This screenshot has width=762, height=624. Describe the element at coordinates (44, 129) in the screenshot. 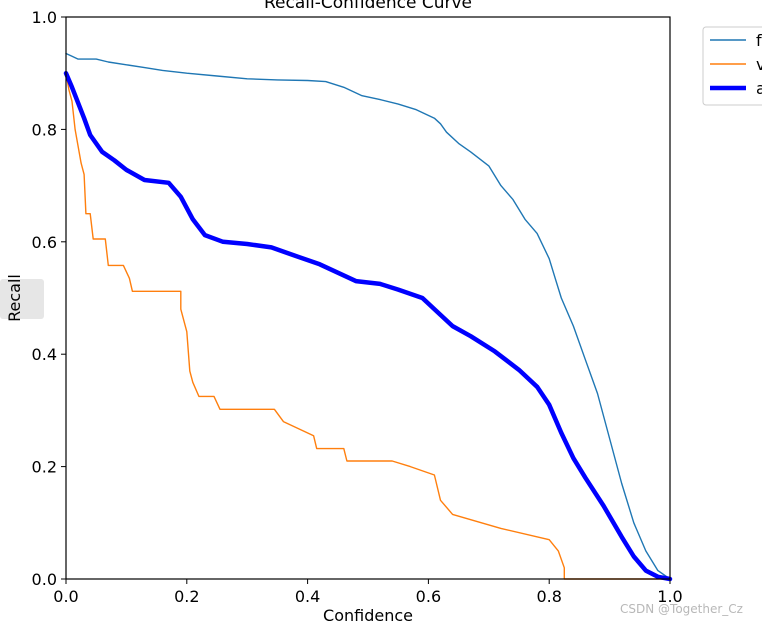

I see `y-tick-label: 0.8` at that location.